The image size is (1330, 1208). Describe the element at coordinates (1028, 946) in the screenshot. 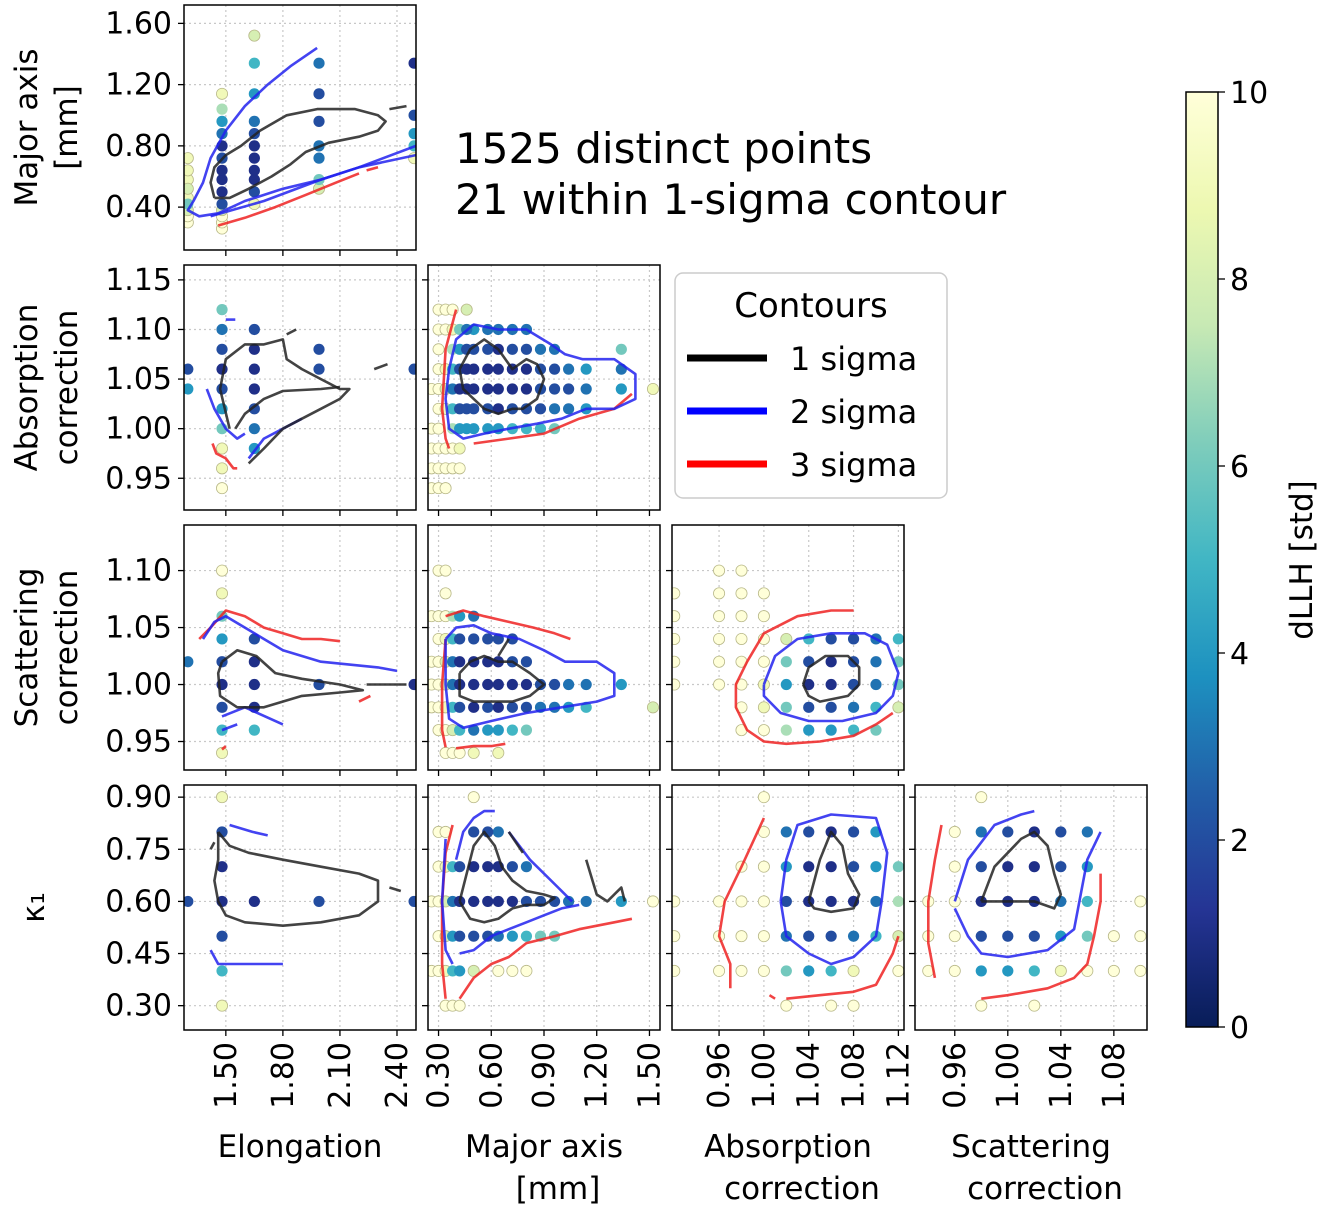

I see `panel-scat-vs-k1: 0.96 1.00 1.04 1.08` at that location.